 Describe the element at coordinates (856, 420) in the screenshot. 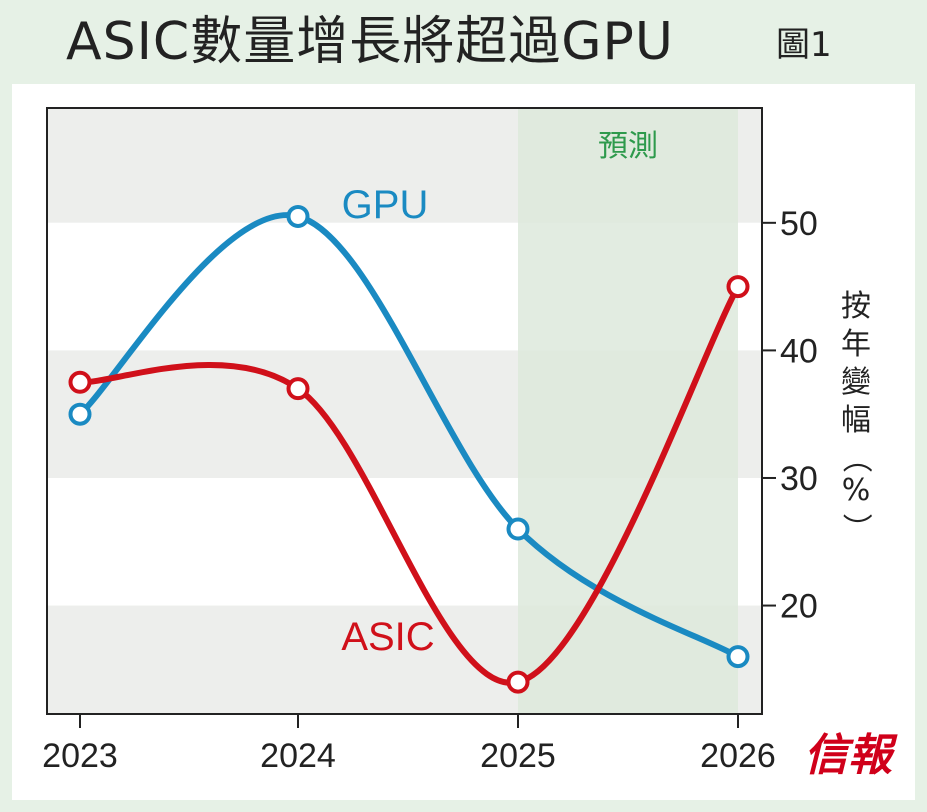

I see `y-axis-label-char: 幅` at that location.